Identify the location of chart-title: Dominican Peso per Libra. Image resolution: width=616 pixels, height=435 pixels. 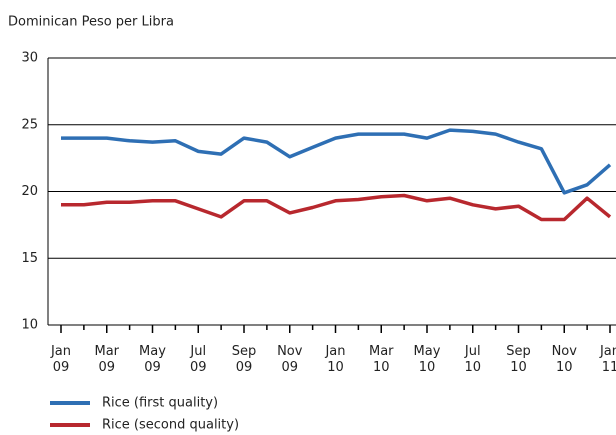
(91, 22).